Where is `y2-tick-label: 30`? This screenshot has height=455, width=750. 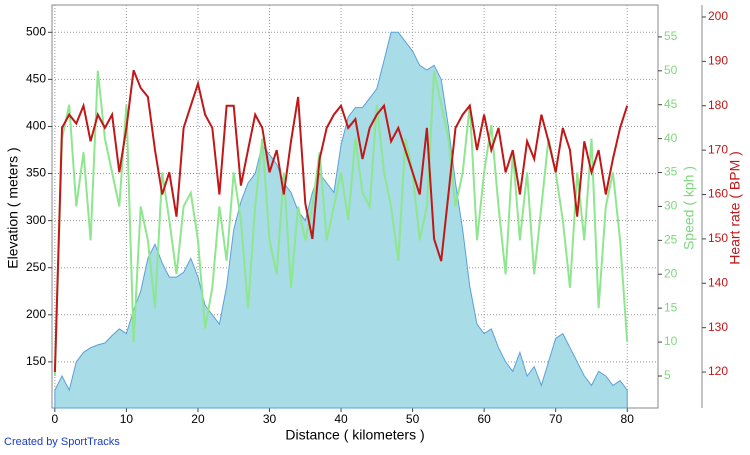
y2-tick-label: 30 is located at coordinates (671, 206).